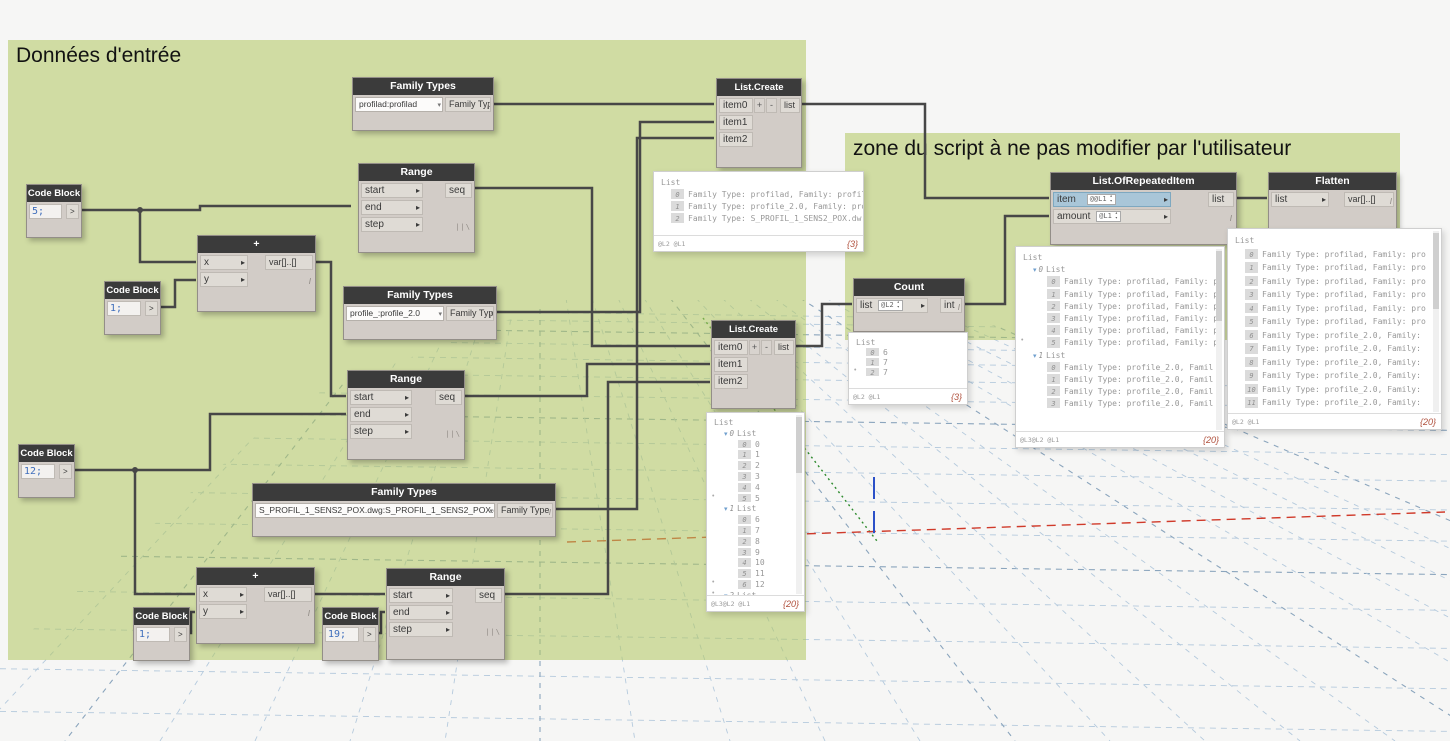 The width and height of the screenshot is (1450, 741). What do you see at coordinates (951, 305) in the screenshot?
I see `output-port-int: int` at bounding box center [951, 305].